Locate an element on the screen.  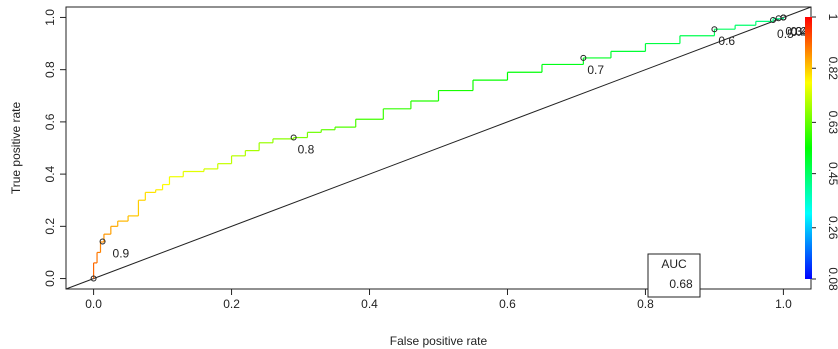
x-tick-label: 0.2 is located at coordinates (231, 304).